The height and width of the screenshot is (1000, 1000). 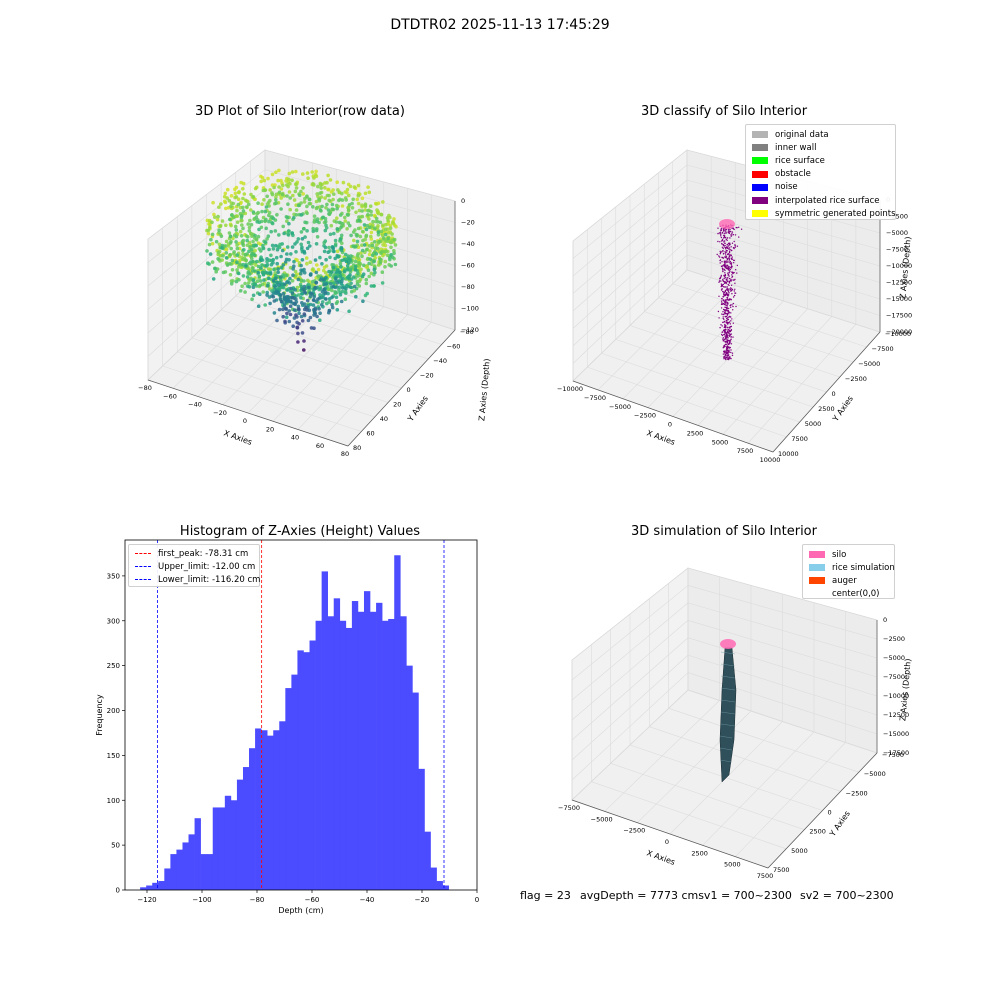 I want to click on x-tick-label: −20, so click(x=220, y=413).